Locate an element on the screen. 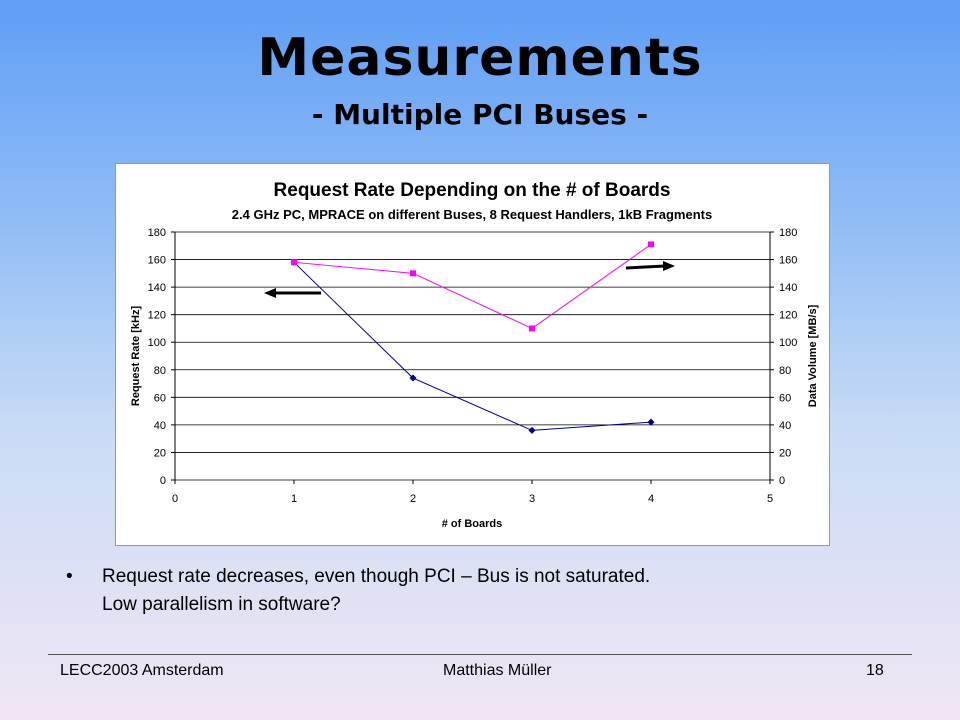  y-tick-label-6: 120 is located at coordinates (157, 316).